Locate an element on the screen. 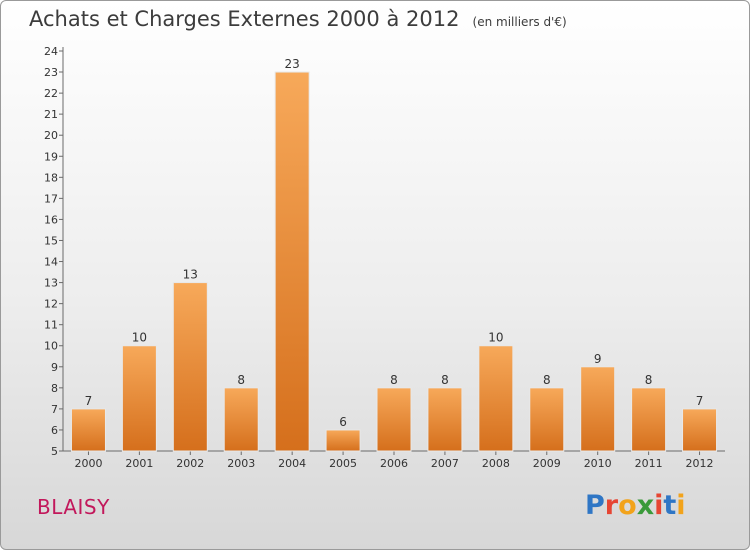 This screenshot has height=550, width=750. bar-2006 is located at coordinates (394, 419).